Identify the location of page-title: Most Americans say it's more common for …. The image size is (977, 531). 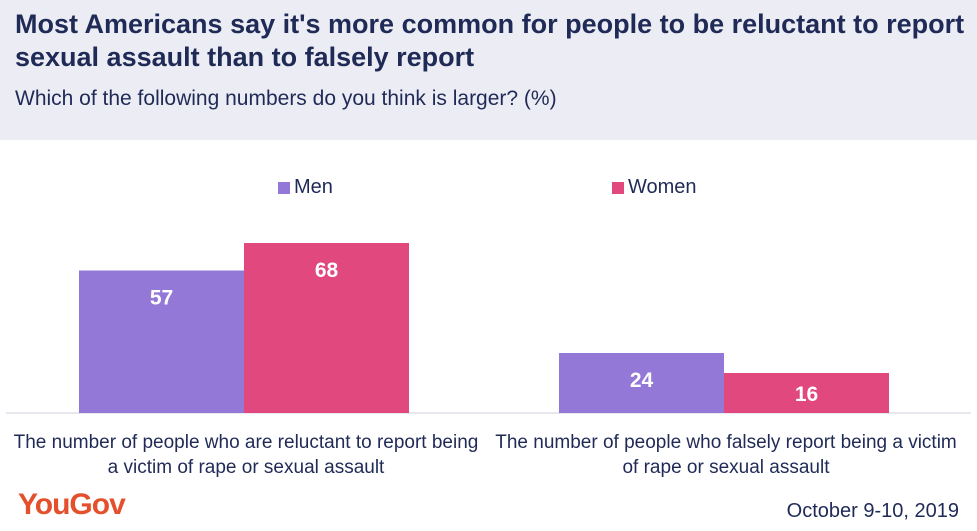
(490, 40).